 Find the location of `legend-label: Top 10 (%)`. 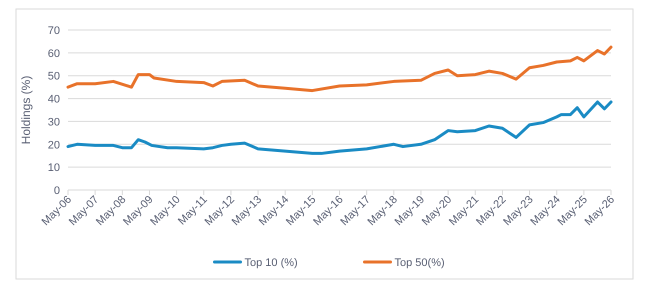

legend-label: Top 10 (%) is located at coordinates (271, 263).